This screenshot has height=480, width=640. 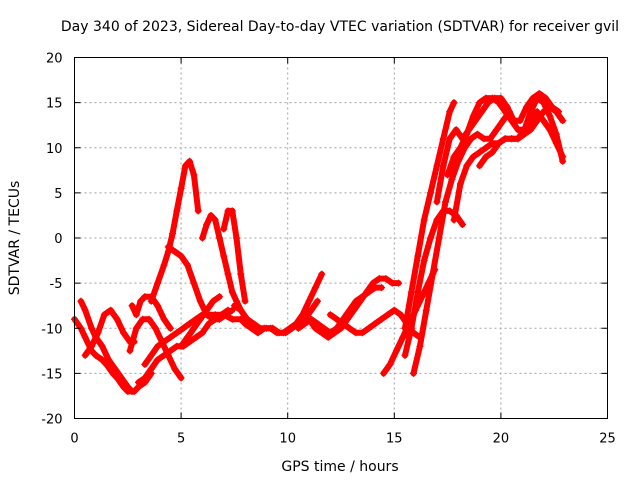 What do you see at coordinates (394, 439) in the screenshot?
I see `x-tick-label: 15` at bounding box center [394, 439].